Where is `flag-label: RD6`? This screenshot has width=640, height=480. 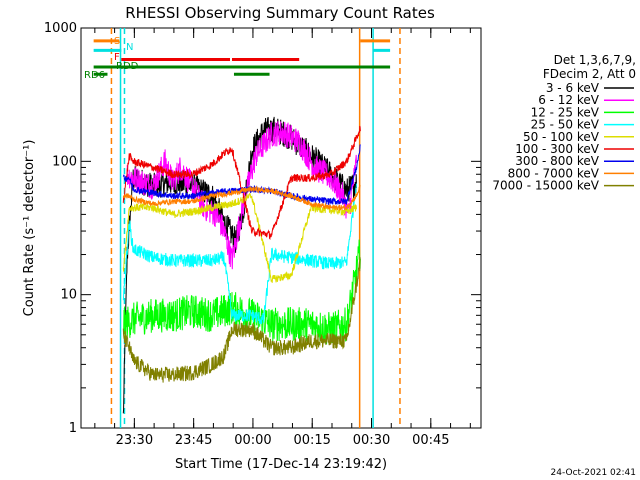
flag-label: RD6 is located at coordinates (94, 75).